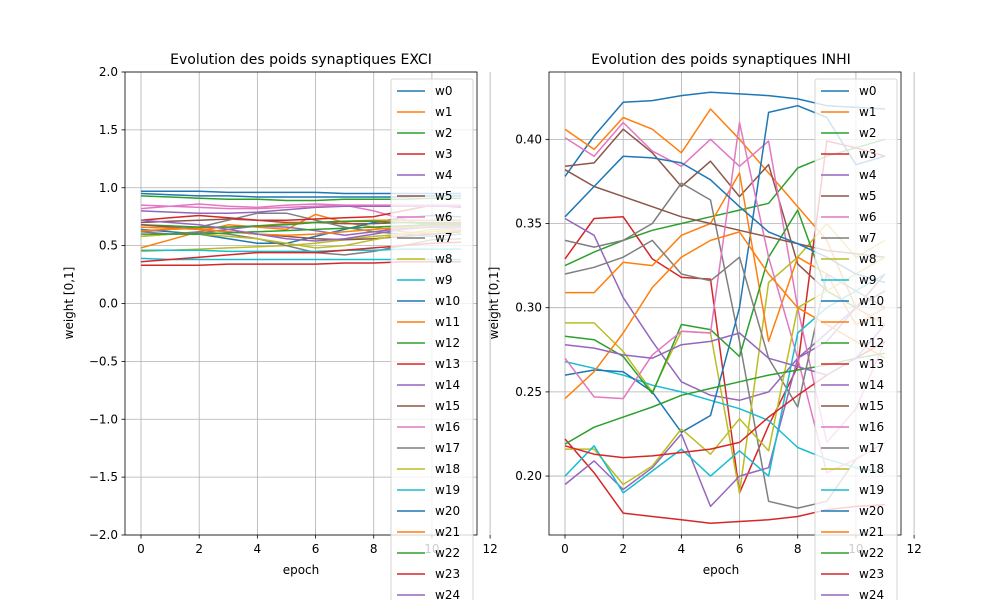  I want to click on y-tick-label: 0.5, so click(108, 246).